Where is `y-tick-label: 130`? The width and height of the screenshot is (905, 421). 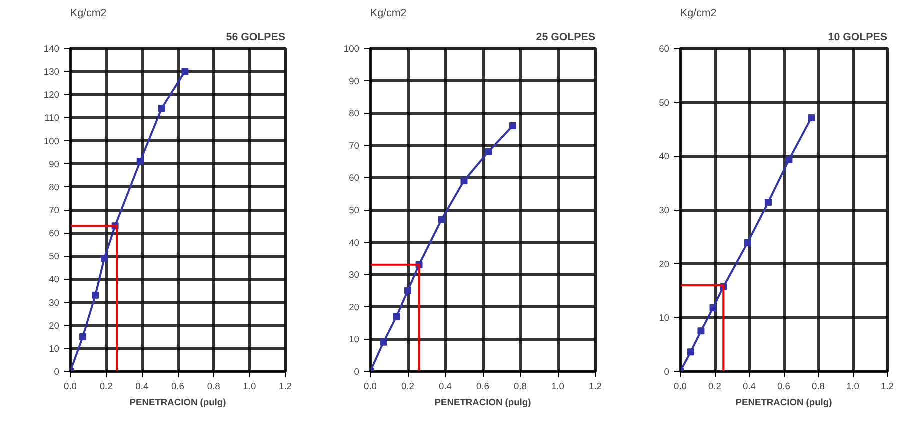
y-tick-label: 130 is located at coordinates (52, 72).